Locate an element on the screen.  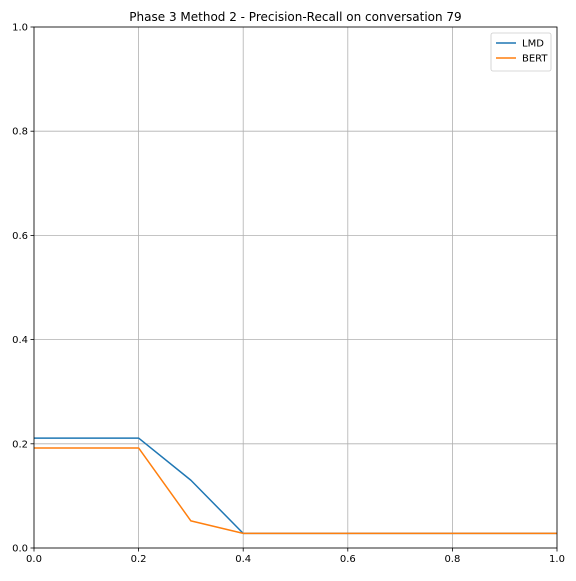
x-tick-label: 0.4 is located at coordinates (243, 559).